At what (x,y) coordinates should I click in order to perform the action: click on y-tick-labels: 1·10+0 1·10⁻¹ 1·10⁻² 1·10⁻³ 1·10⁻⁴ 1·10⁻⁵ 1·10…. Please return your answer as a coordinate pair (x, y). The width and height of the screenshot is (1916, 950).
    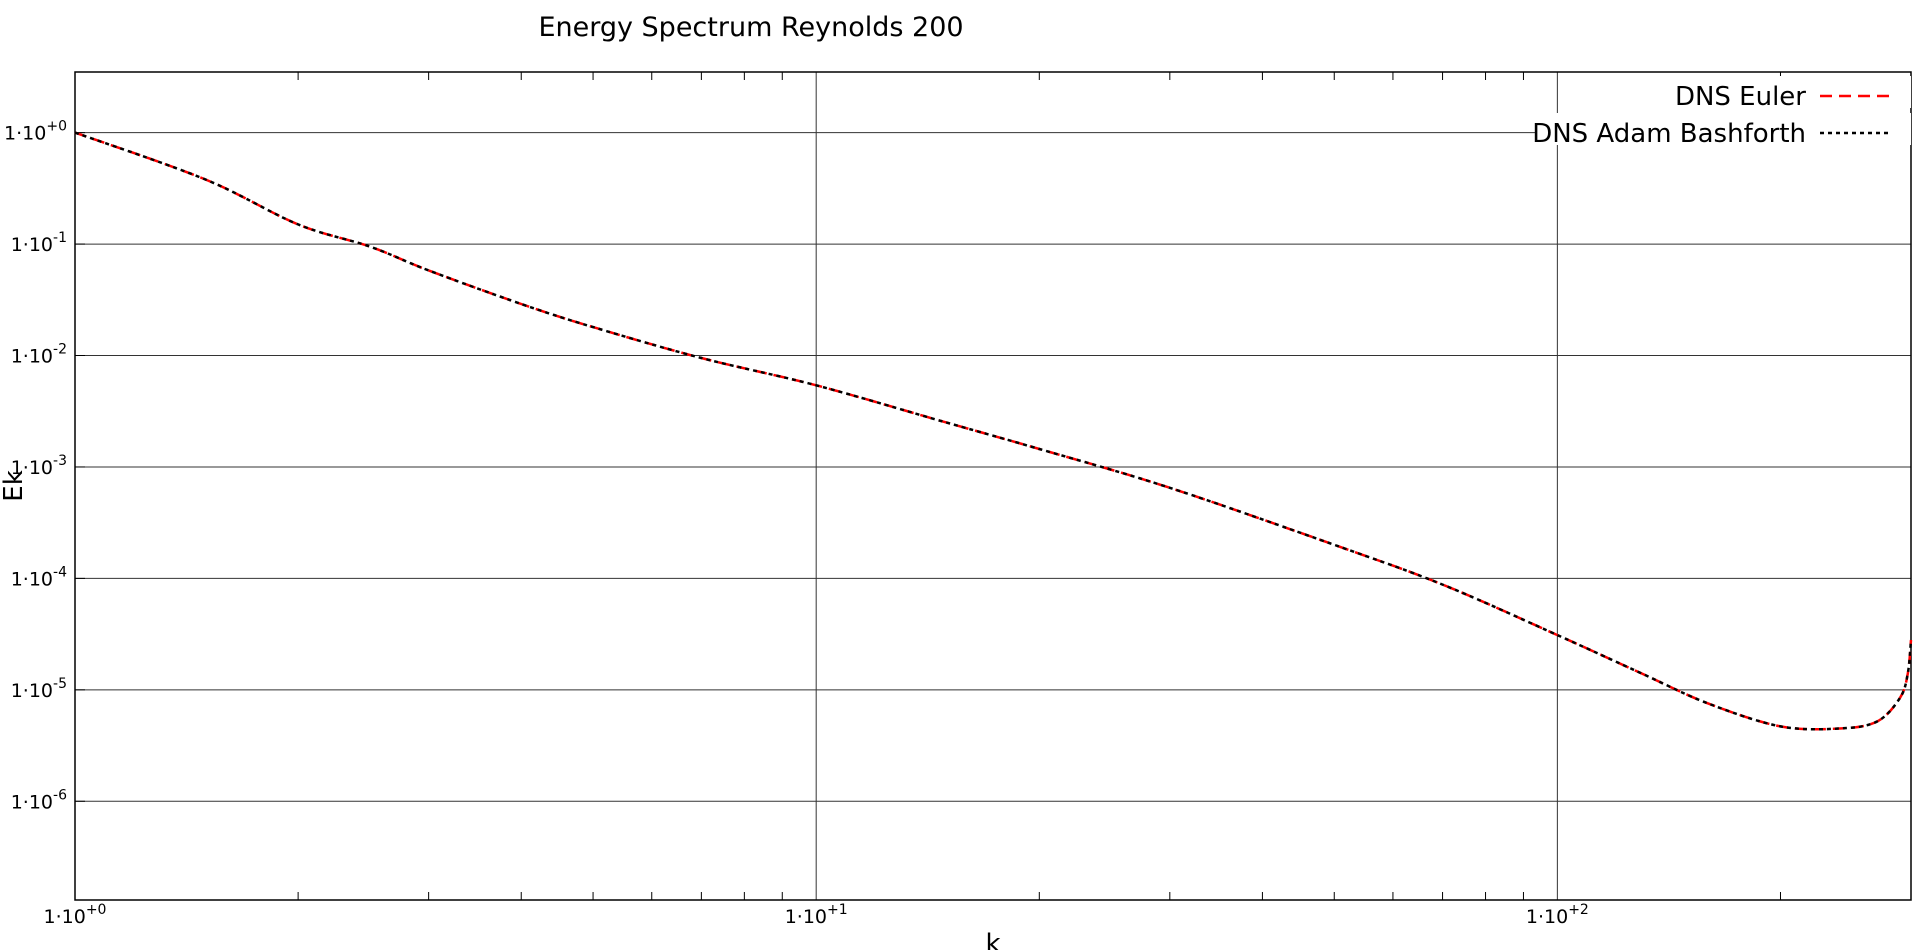
    Looking at the image, I should click on (35, 466).